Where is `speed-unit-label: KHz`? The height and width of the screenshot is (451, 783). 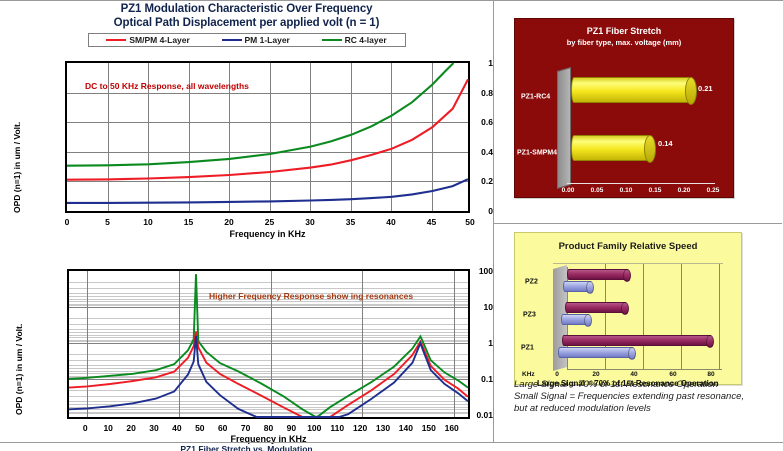
speed-unit-label: KHz is located at coordinates (528, 374).